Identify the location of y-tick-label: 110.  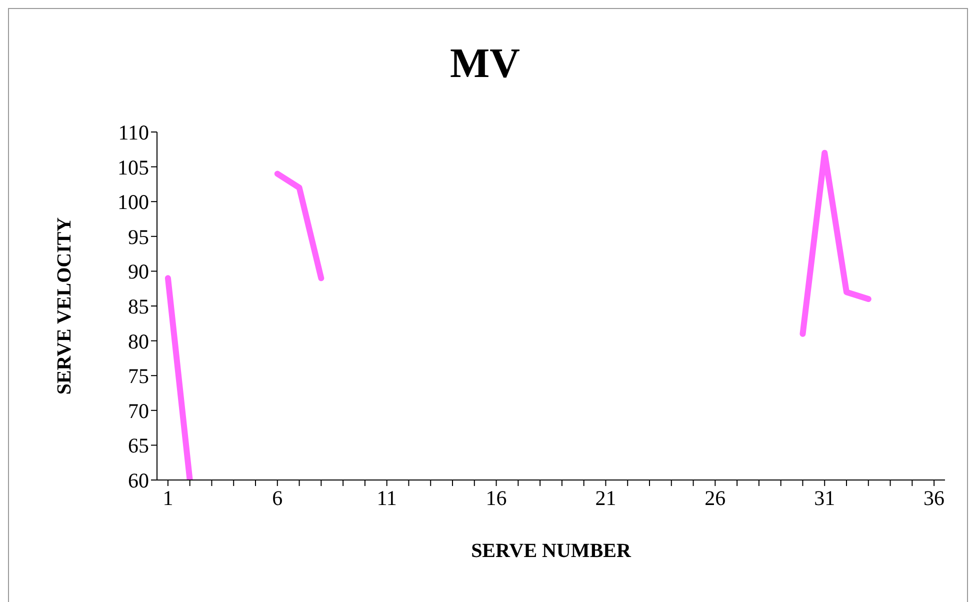
(133, 132).